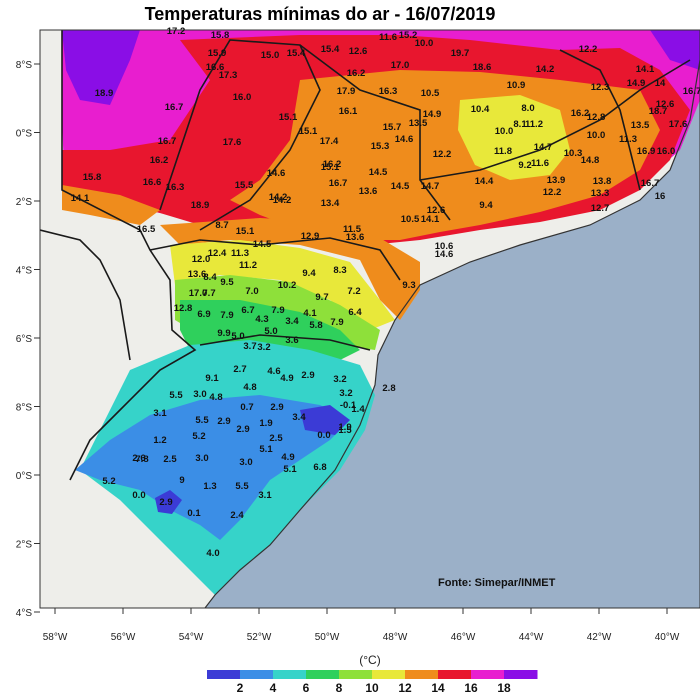 The height and width of the screenshot is (700, 700). What do you see at coordinates (242, 429) in the screenshot?
I see `station-value: 2.9` at bounding box center [242, 429].